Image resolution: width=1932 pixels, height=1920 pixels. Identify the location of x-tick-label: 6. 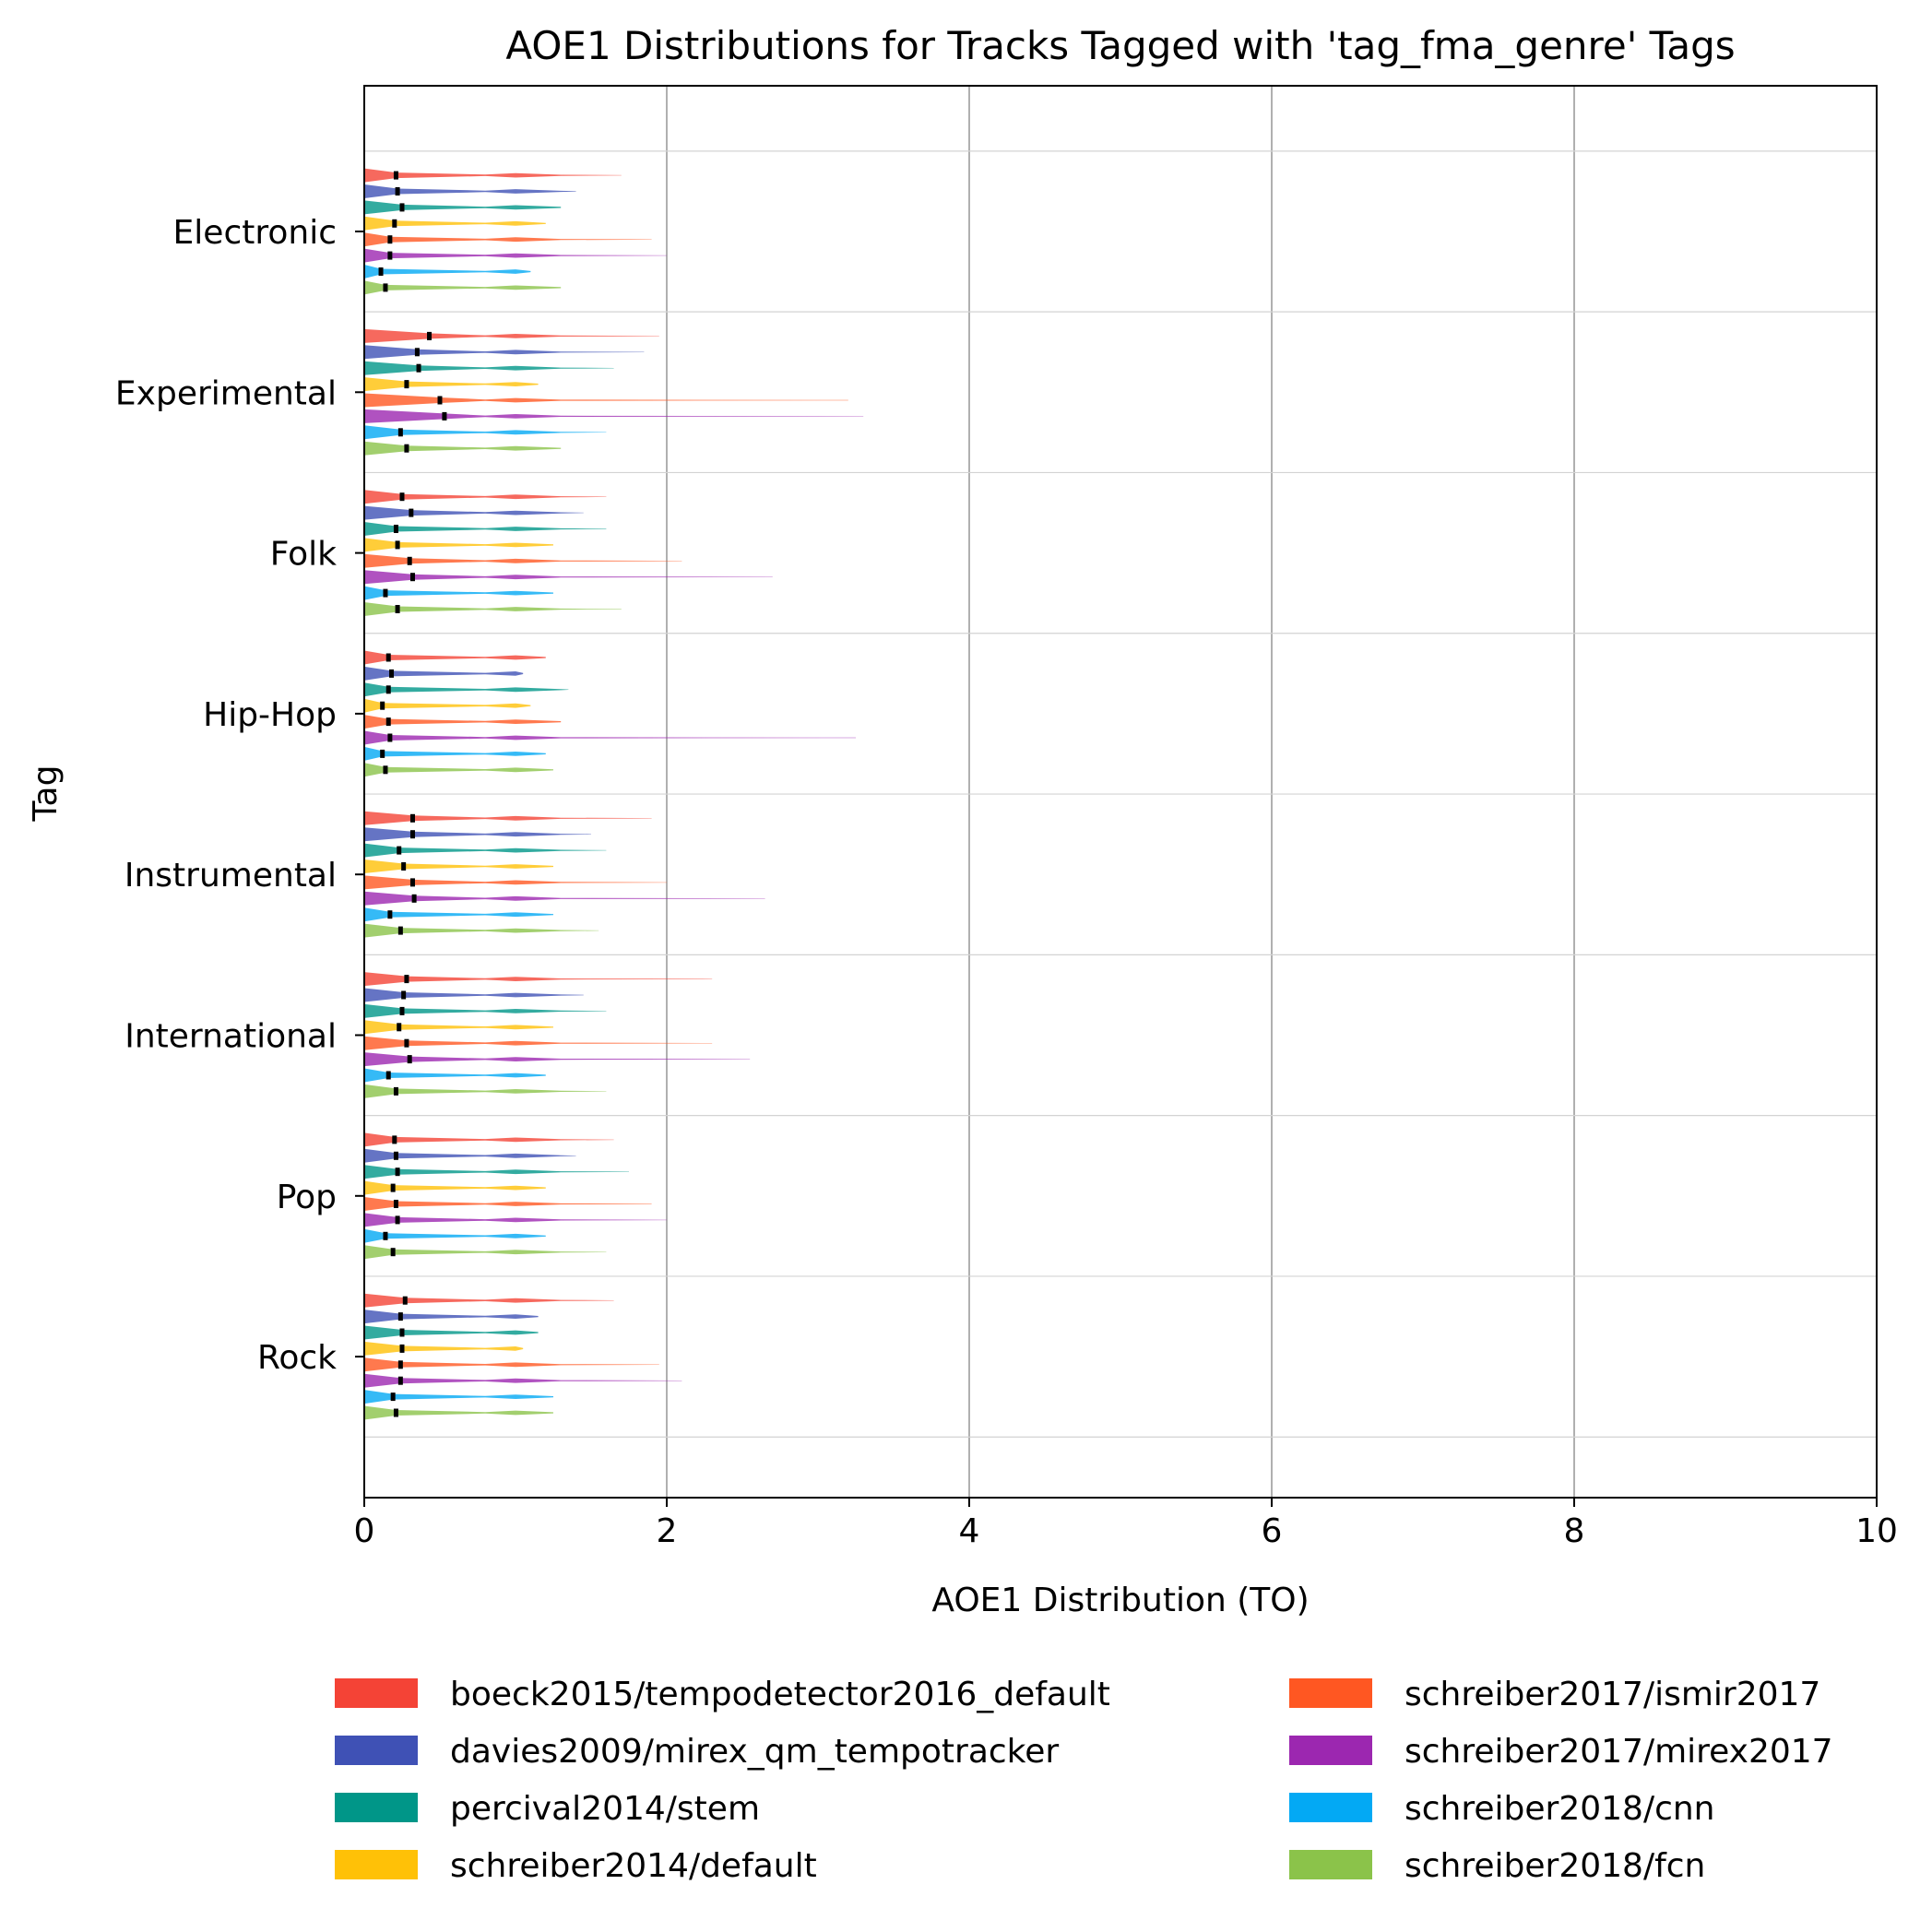
(1273, 1531).